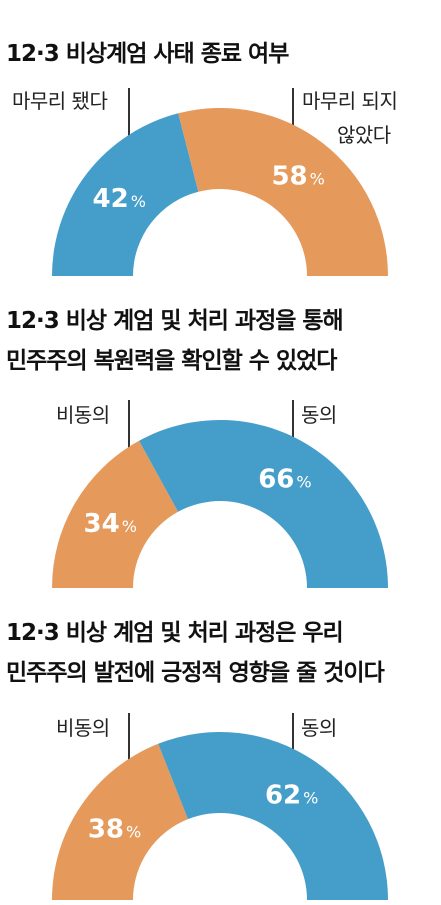  I want to click on chart3-right-leader, so click(293, 743).